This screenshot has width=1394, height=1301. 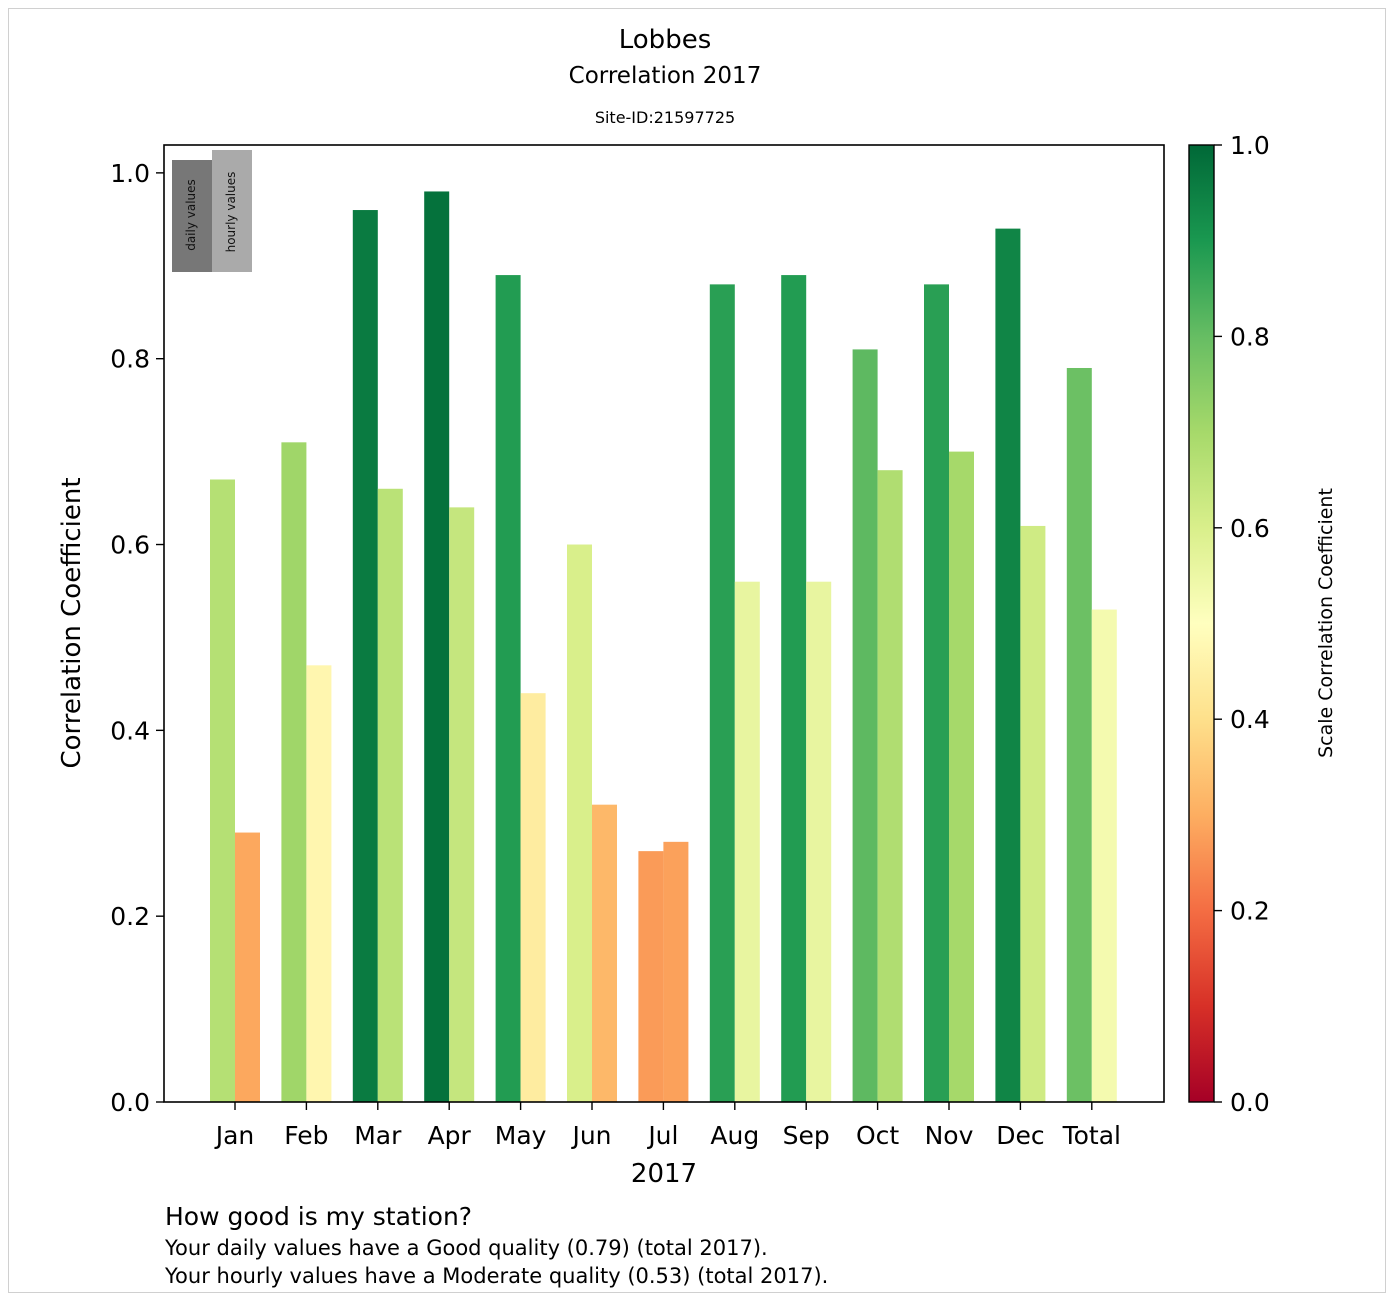 What do you see at coordinates (936, 693) in the screenshot?
I see `bar-daily-nov` at bounding box center [936, 693].